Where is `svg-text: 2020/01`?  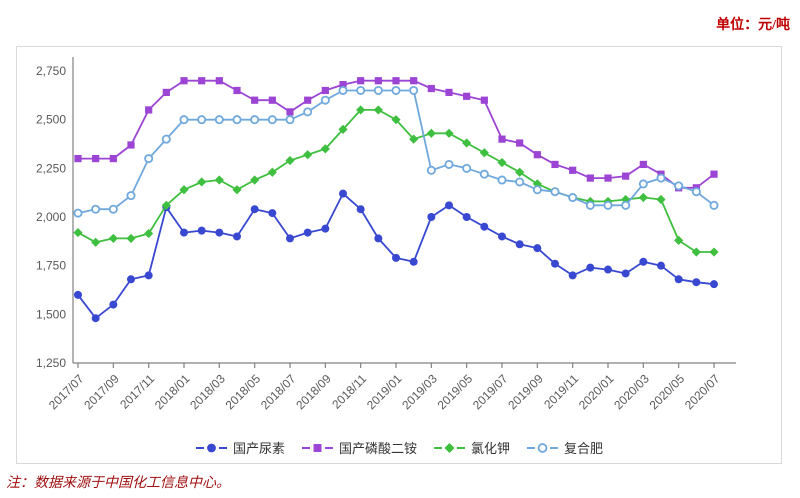 svg-text: 2020/01 is located at coordinates (596, 391).